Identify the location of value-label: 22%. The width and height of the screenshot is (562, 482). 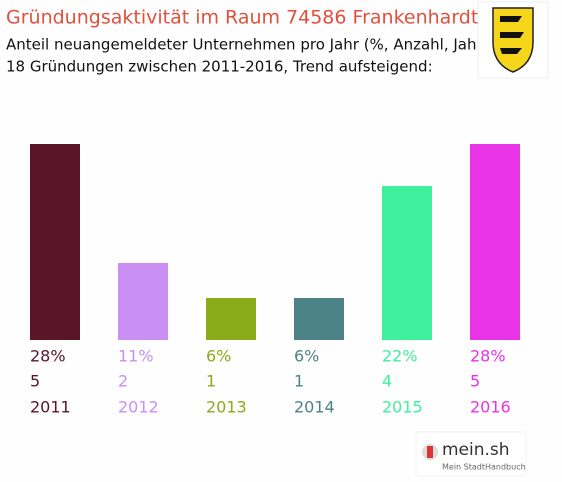
(400, 356).